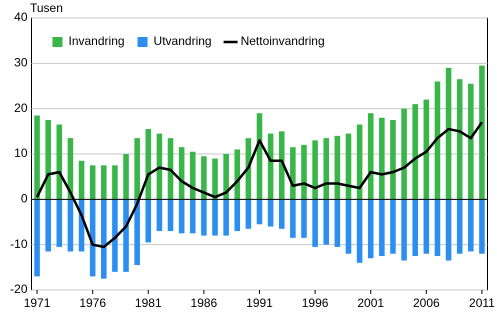 Image resolution: width=497 pixels, height=320 pixels. What do you see at coordinates (426, 303) in the screenshot?
I see `x-tick-label: 2006` at bounding box center [426, 303].